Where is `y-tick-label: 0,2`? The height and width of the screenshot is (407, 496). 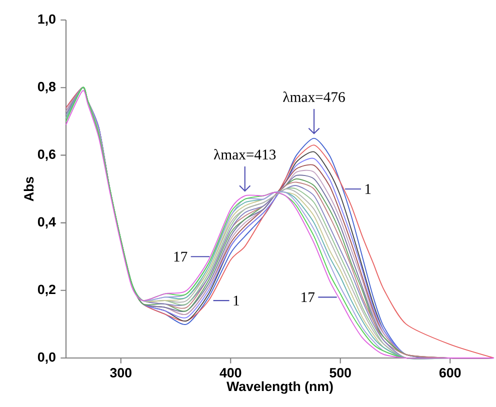
y-tick-label: 0,2 is located at coordinates (47, 290).